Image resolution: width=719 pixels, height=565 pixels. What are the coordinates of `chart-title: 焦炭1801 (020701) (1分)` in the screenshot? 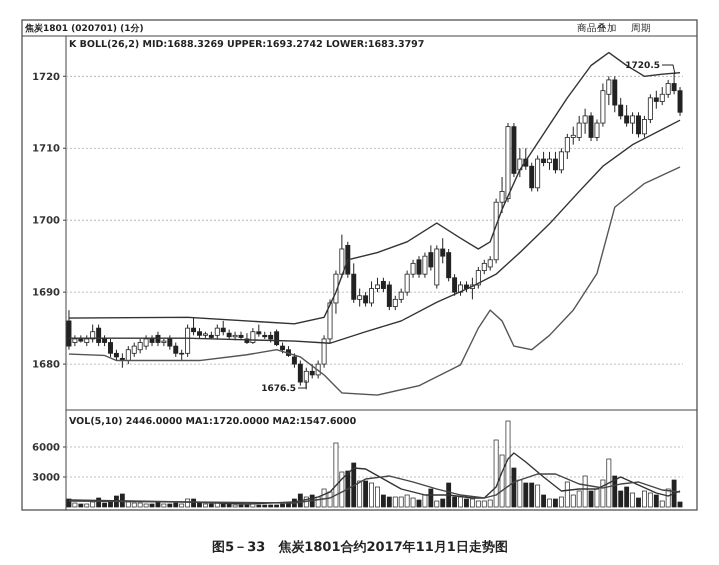 It's located at (84, 28).